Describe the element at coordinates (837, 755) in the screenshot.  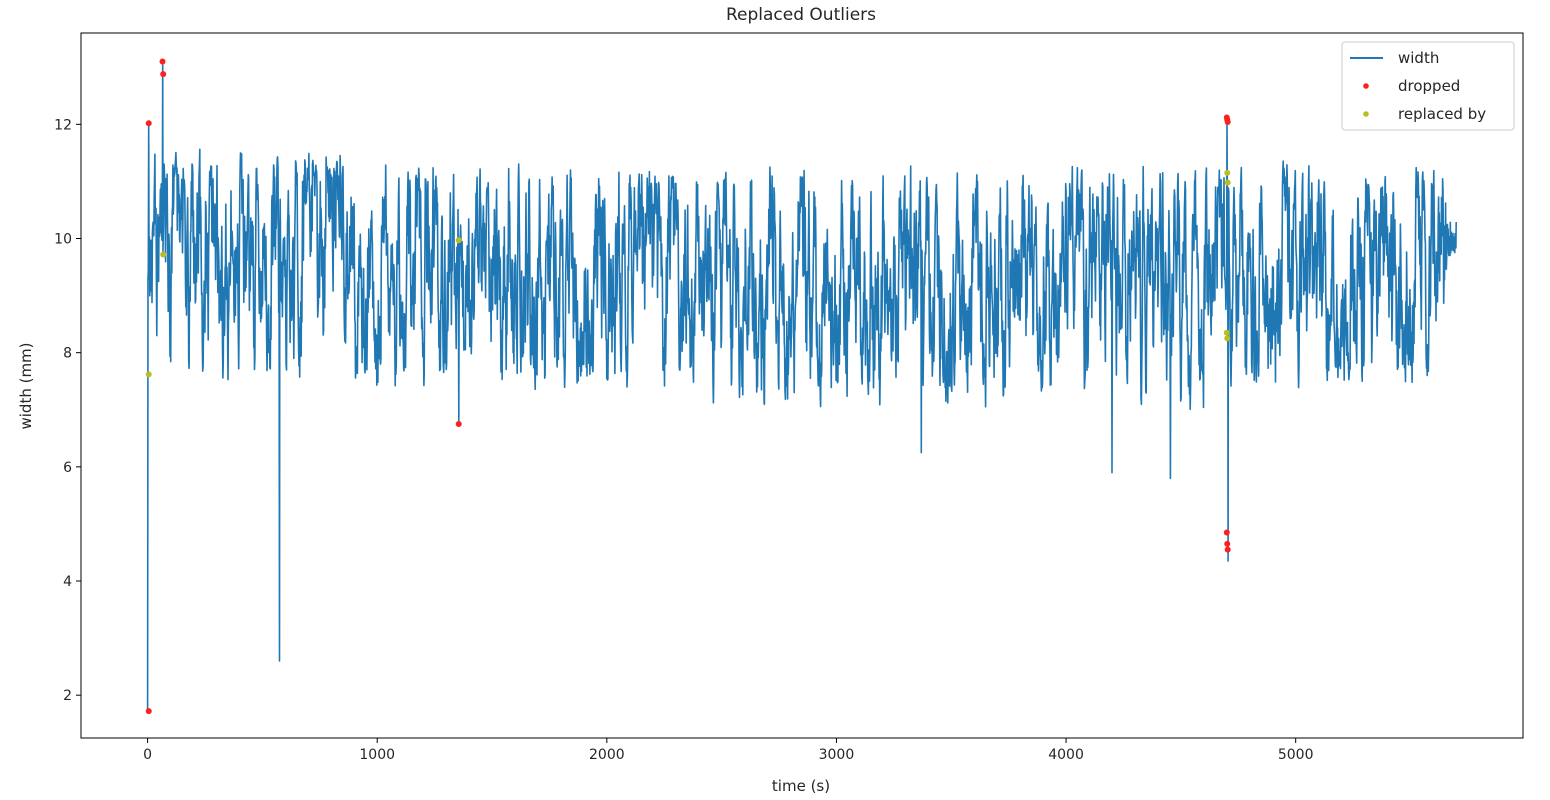
I see `x-tick-label: 3000` at that location.